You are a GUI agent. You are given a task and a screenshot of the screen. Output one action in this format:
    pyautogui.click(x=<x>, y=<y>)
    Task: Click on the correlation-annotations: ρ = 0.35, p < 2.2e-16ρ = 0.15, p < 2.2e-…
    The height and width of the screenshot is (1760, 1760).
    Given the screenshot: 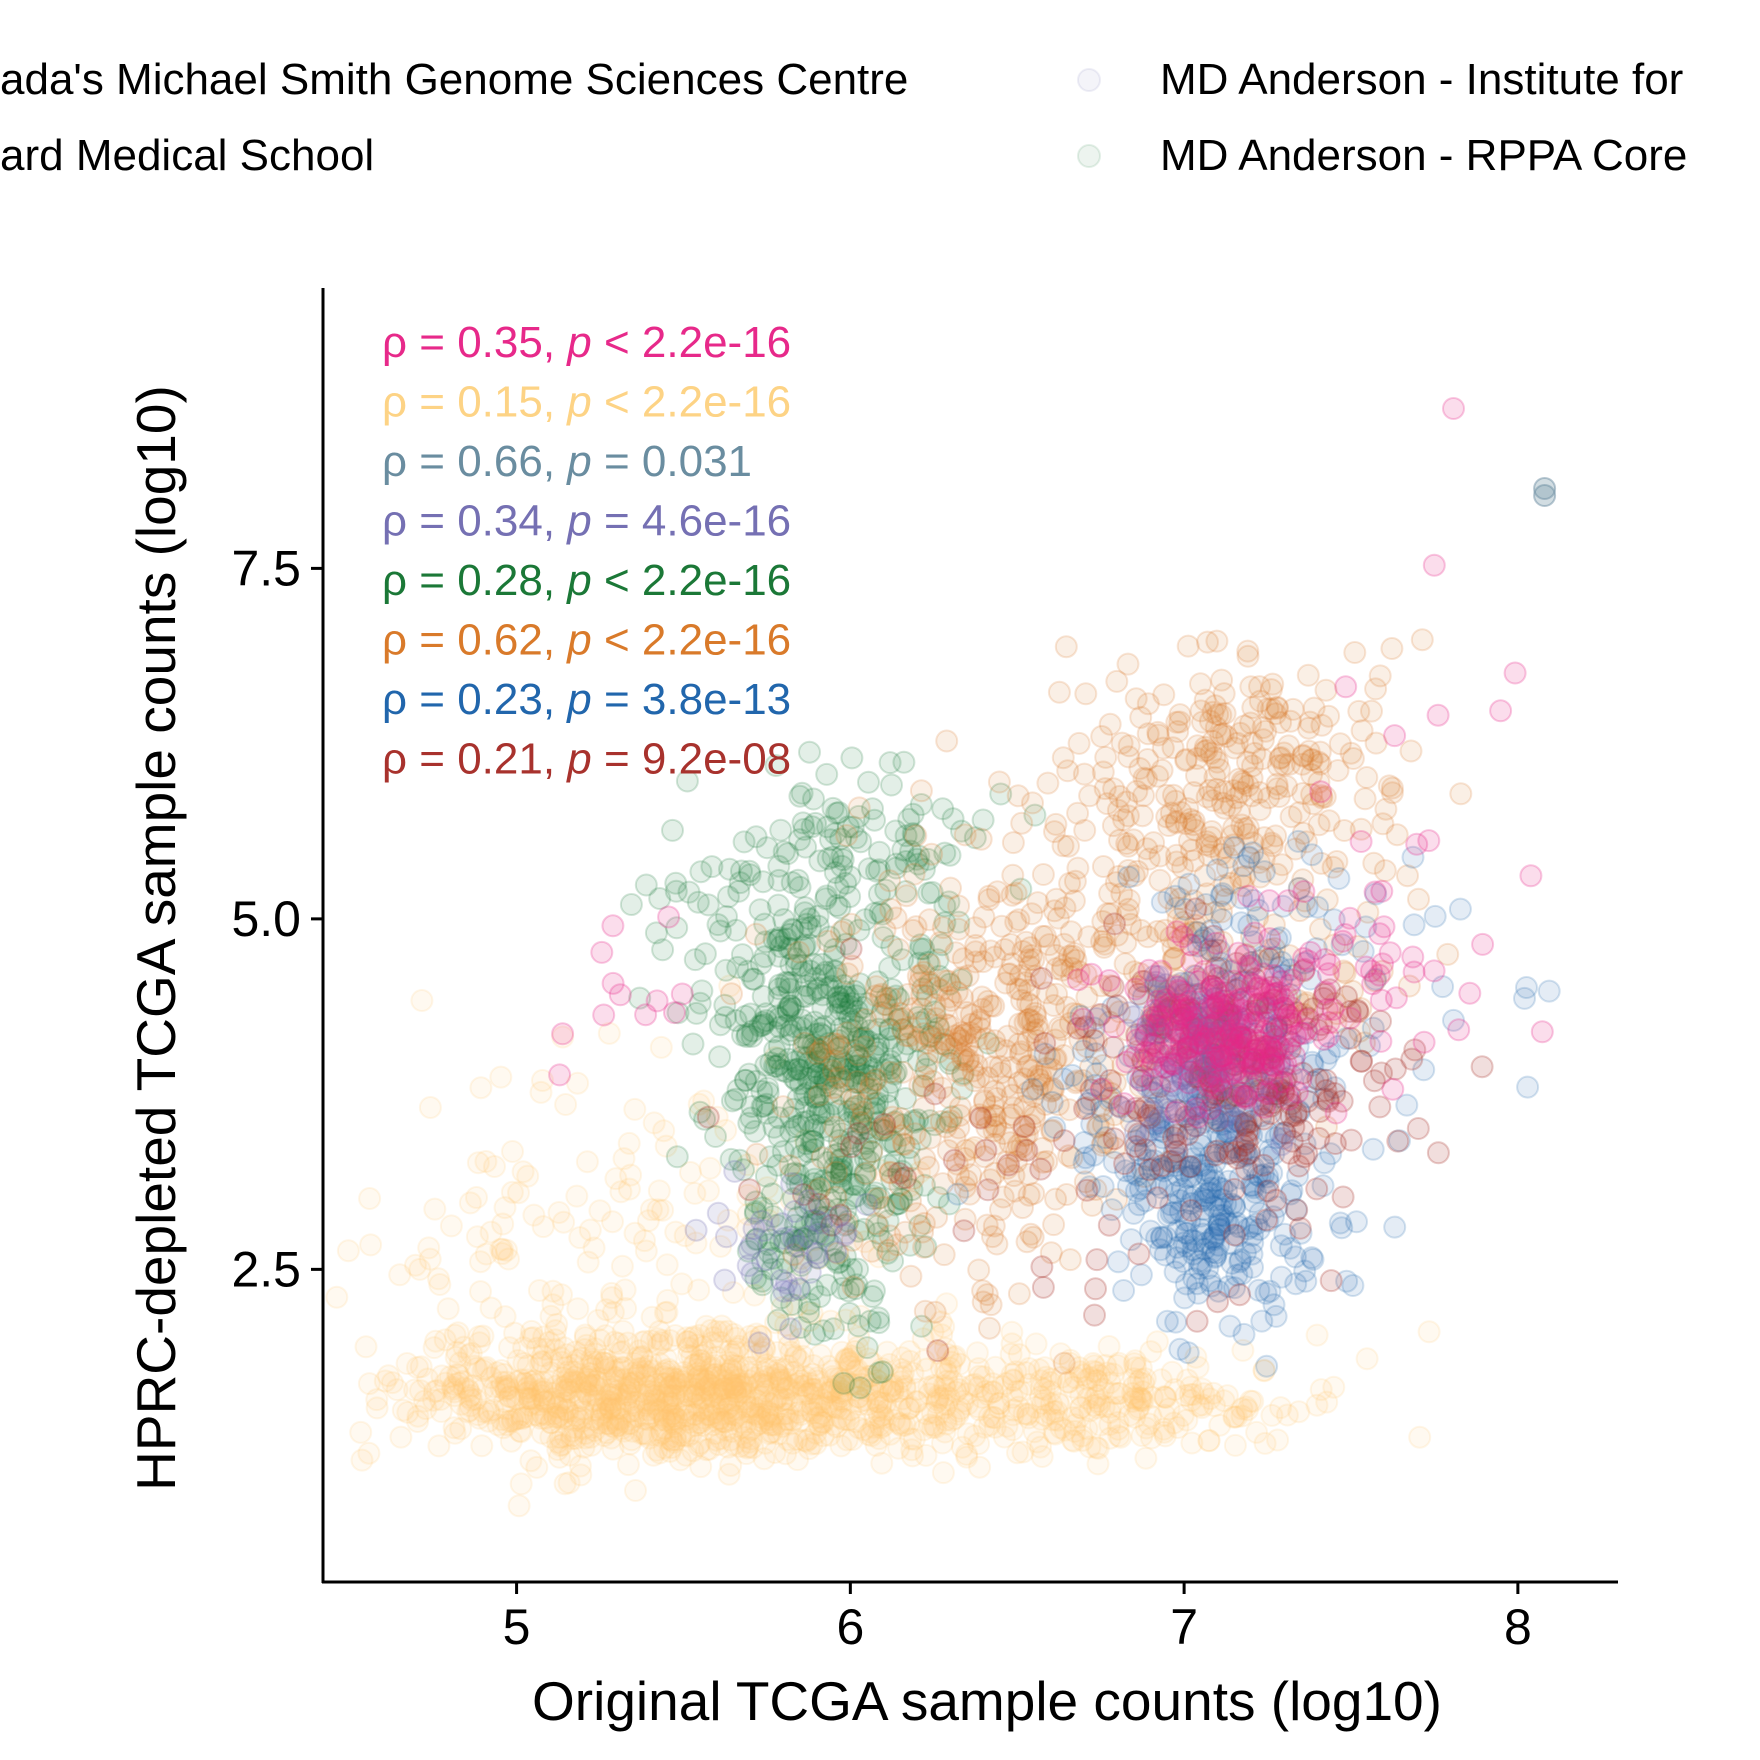 What is the action you would take?
    pyautogui.click(x=586, y=551)
    